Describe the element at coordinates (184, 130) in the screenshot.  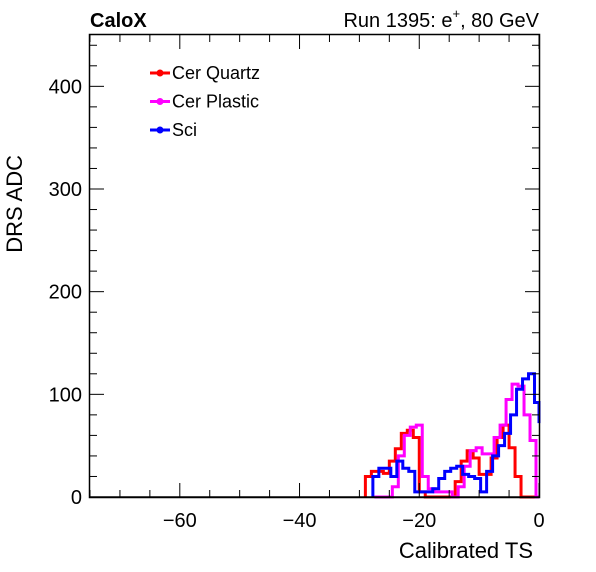
I see `legend-label: Sci` at that location.